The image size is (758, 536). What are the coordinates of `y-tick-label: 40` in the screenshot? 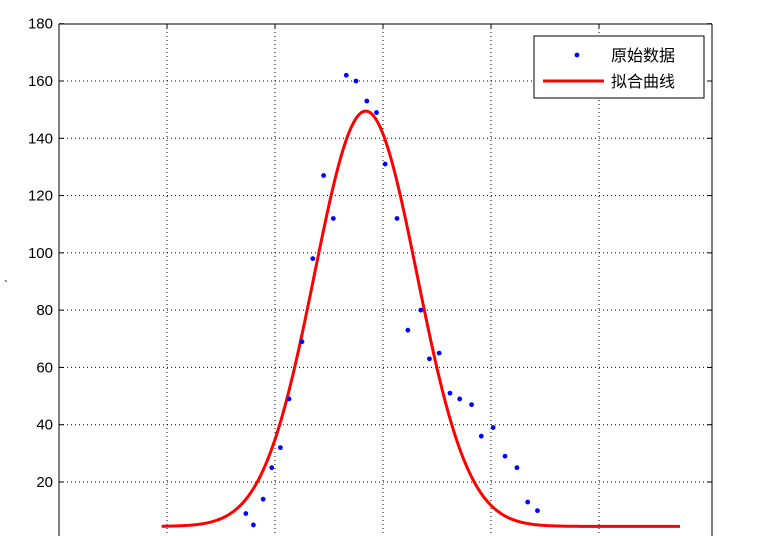 It's located at (44, 425).